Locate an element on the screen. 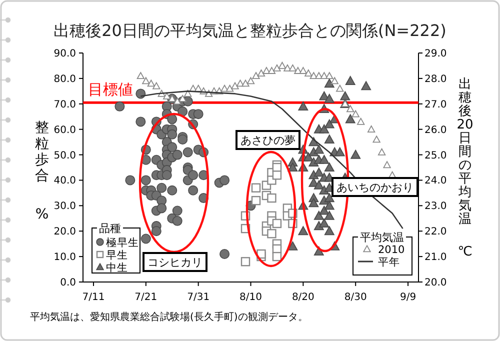 The width and height of the screenshot is (500, 341). text: 平均気温は、愛知県農業総合試験場(長久手町)の観測データ。 is located at coordinates (169, 317).